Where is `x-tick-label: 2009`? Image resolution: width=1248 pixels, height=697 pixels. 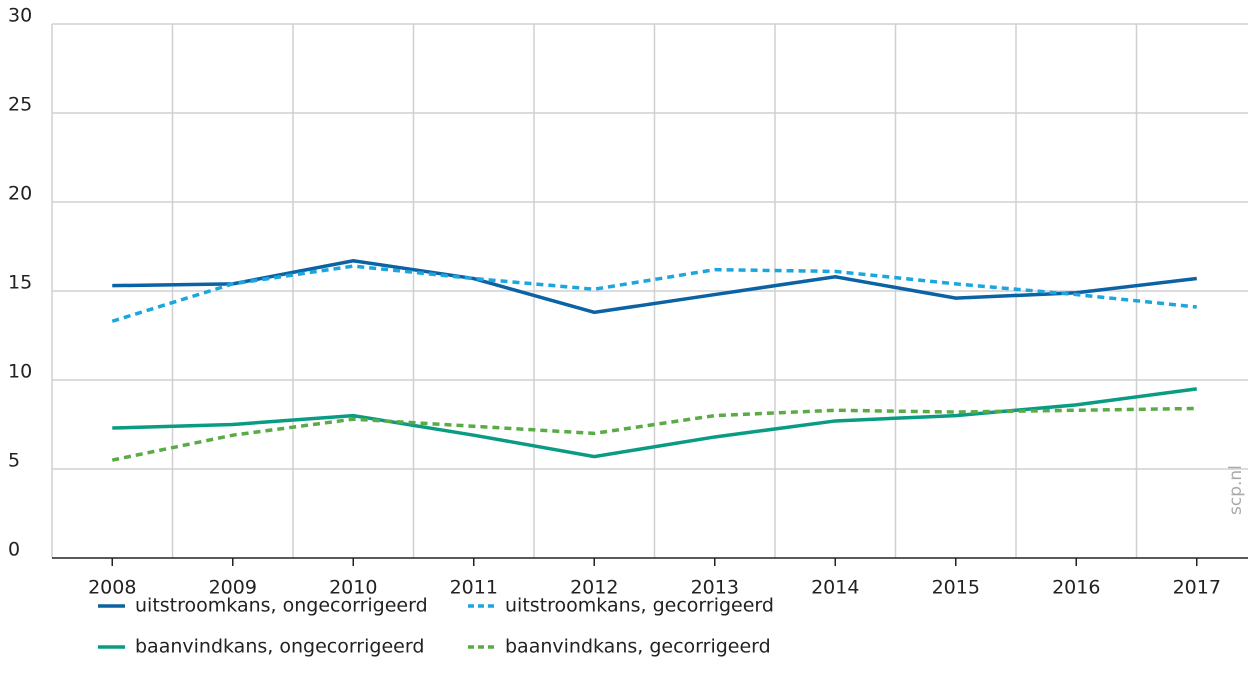
x-tick-label: 2009 is located at coordinates (233, 588).